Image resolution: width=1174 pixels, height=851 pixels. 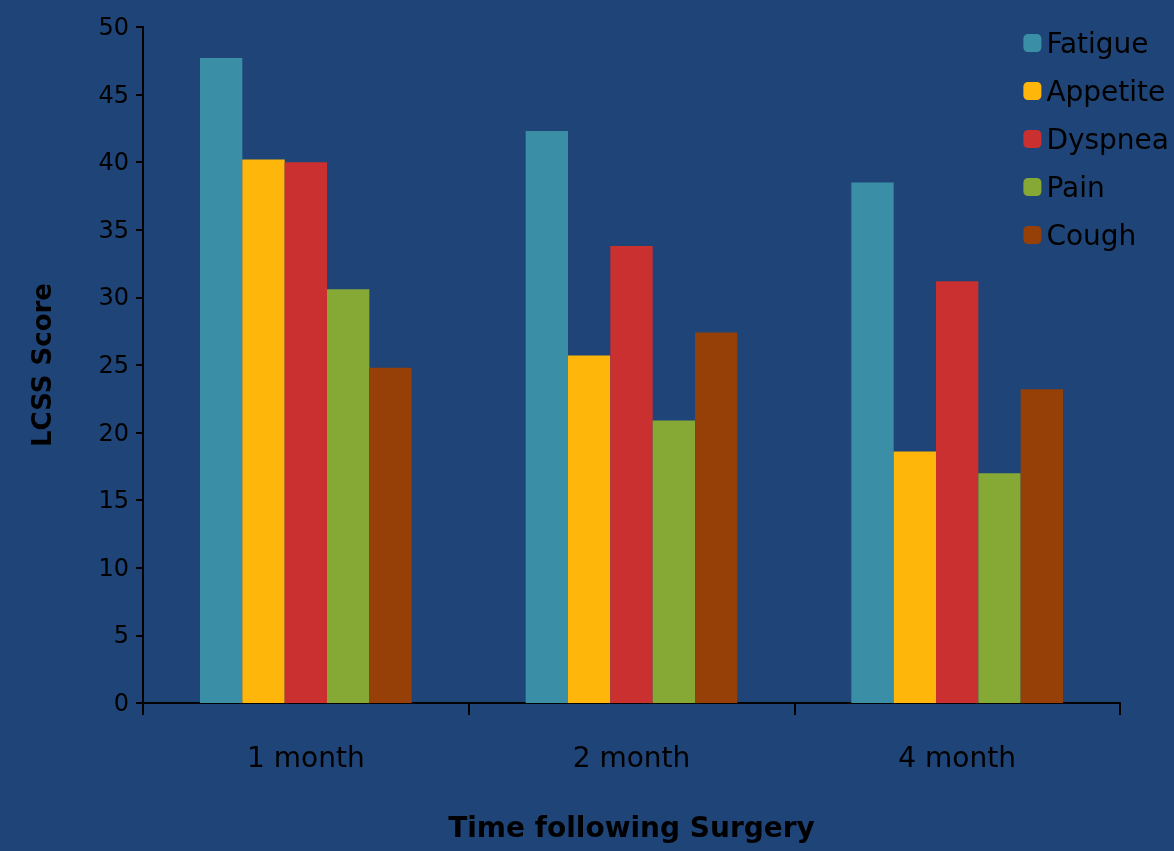 What do you see at coordinates (113, 297) in the screenshot?
I see `y-tick-label: 30` at bounding box center [113, 297].